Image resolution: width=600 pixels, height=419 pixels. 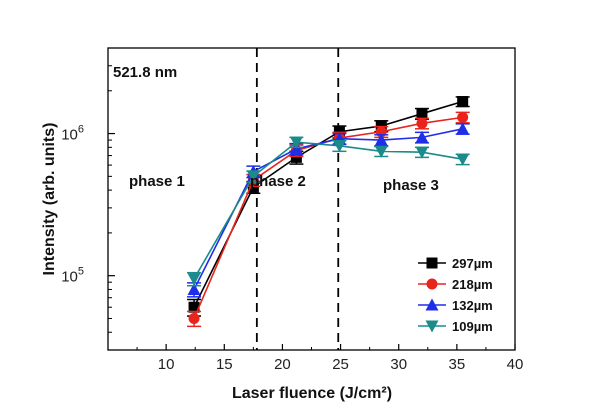 I want to click on x-tick-label: 20, so click(x=282, y=364).